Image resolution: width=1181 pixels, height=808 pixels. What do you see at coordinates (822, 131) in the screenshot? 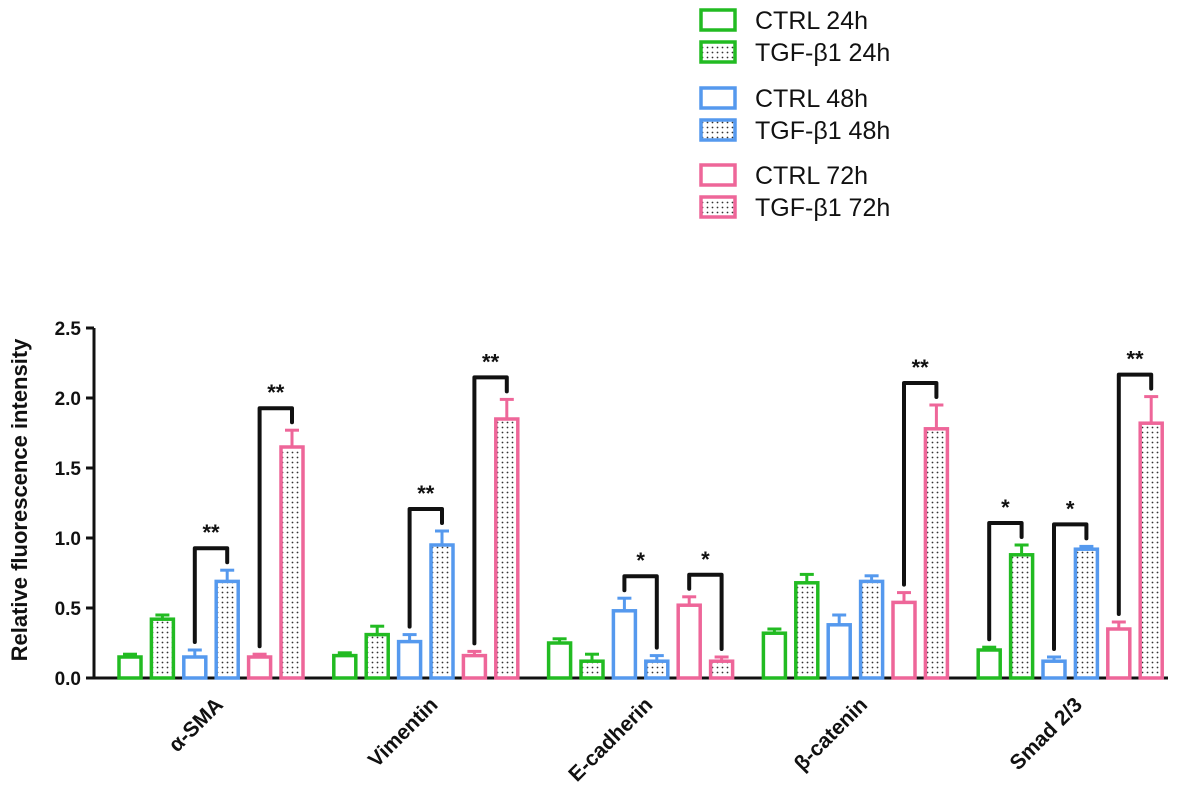
I see `legend-label: TGF-β1 48h` at bounding box center [822, 131].